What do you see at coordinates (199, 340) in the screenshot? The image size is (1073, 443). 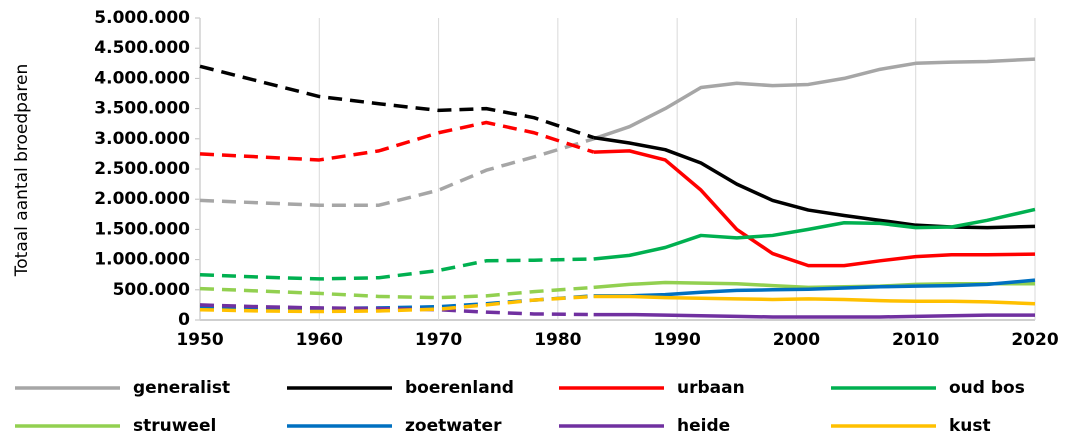 I see `x-tick-label: 1950` at bounding box center [199, 340].